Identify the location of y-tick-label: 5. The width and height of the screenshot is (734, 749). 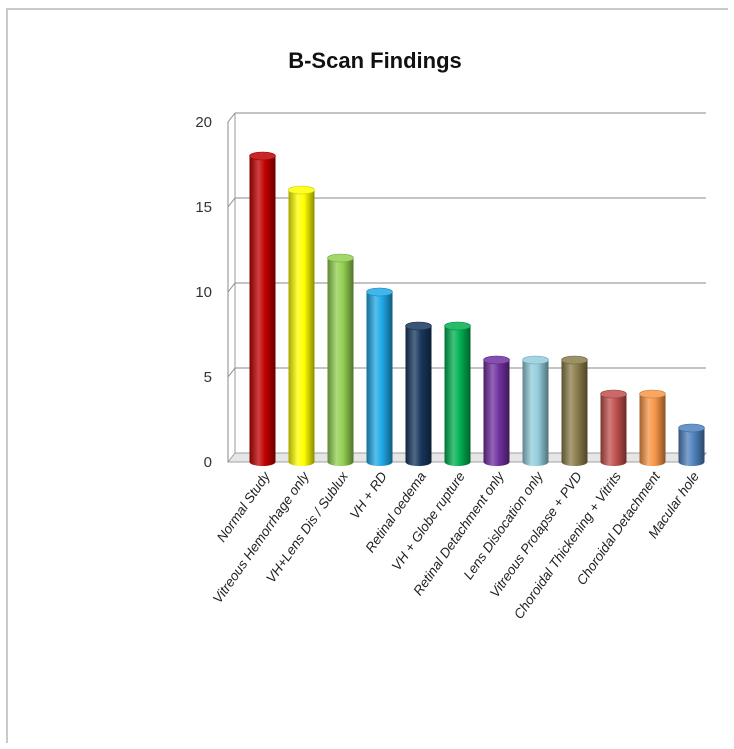
(208, 377).